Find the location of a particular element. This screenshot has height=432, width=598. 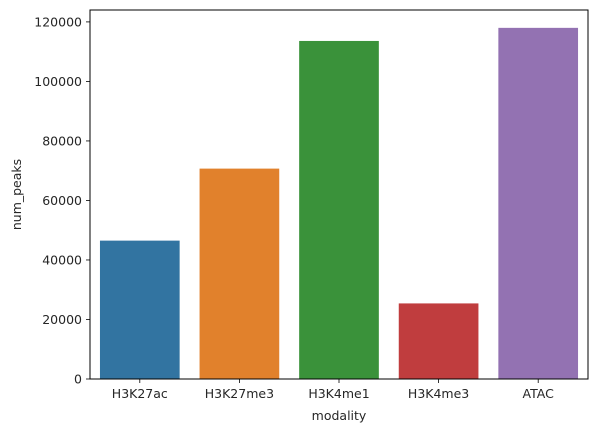

x-tick-label: H3K27me3 is located at coordinates (239, 393).